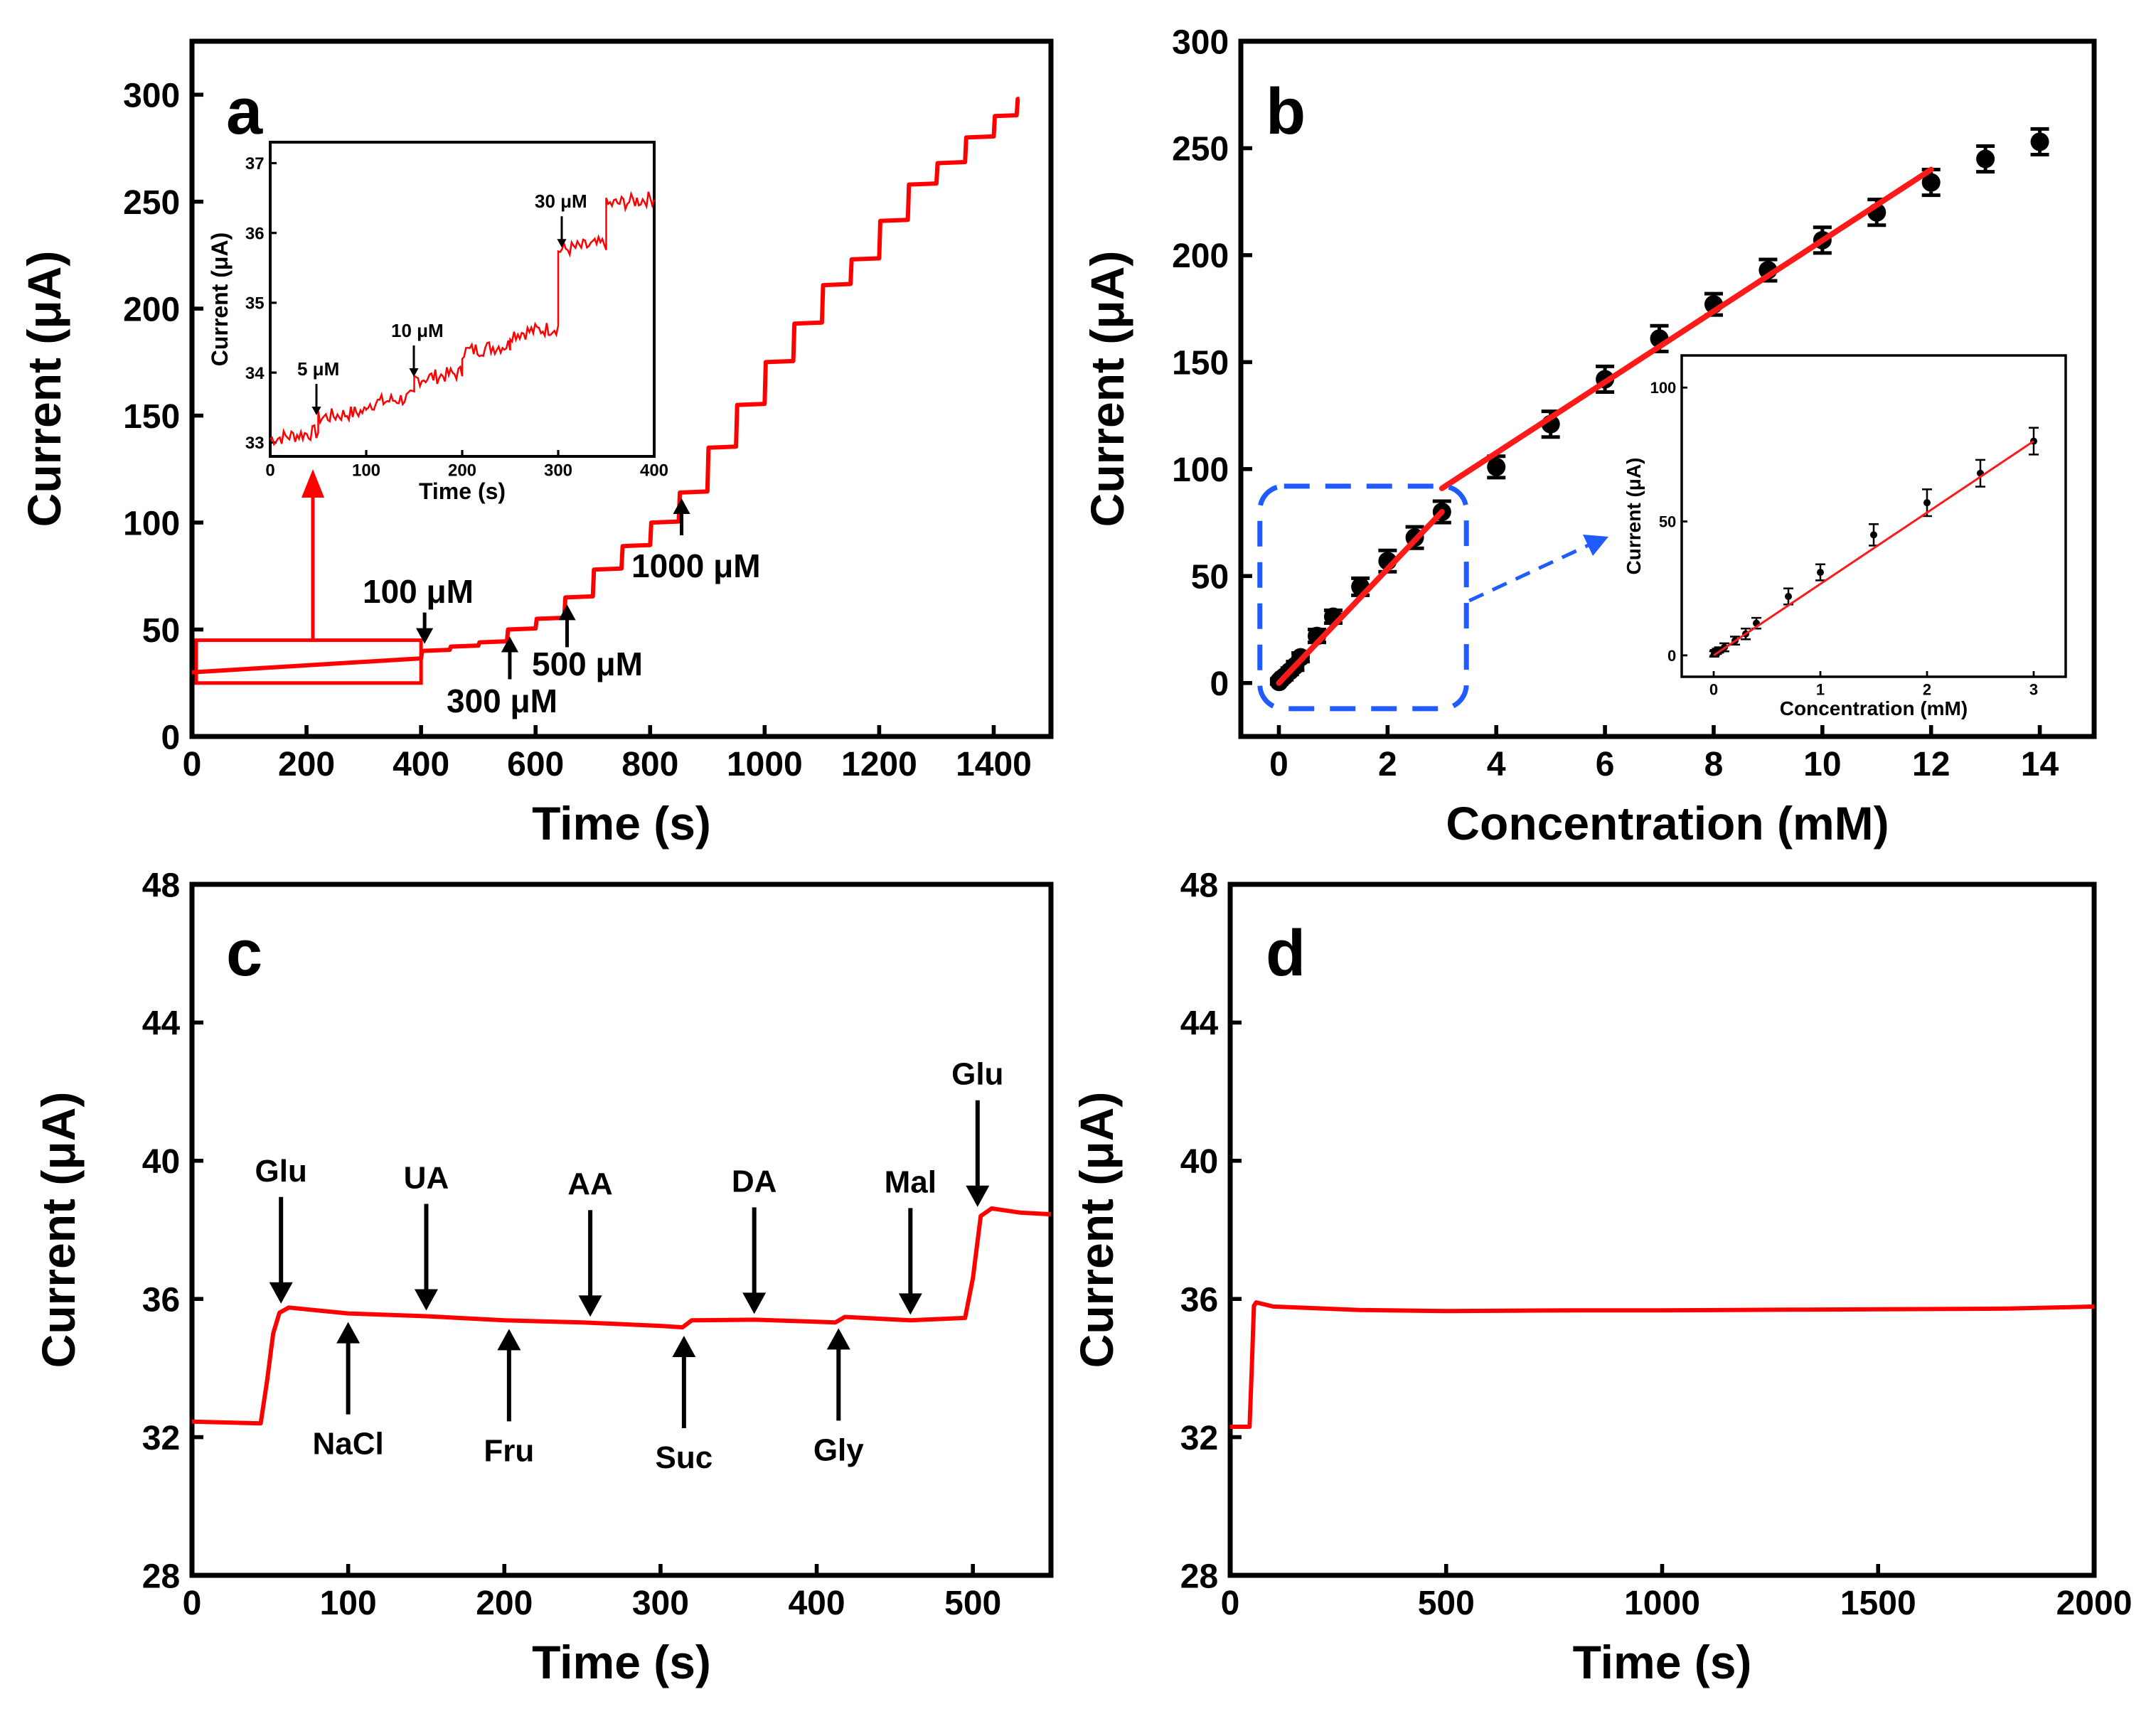 This screenshot has height=1736, width=2156. Describe the element at coordinates (255, 443) in the screenshot. I see `a-inset-y-tick-label: 33` at that location.